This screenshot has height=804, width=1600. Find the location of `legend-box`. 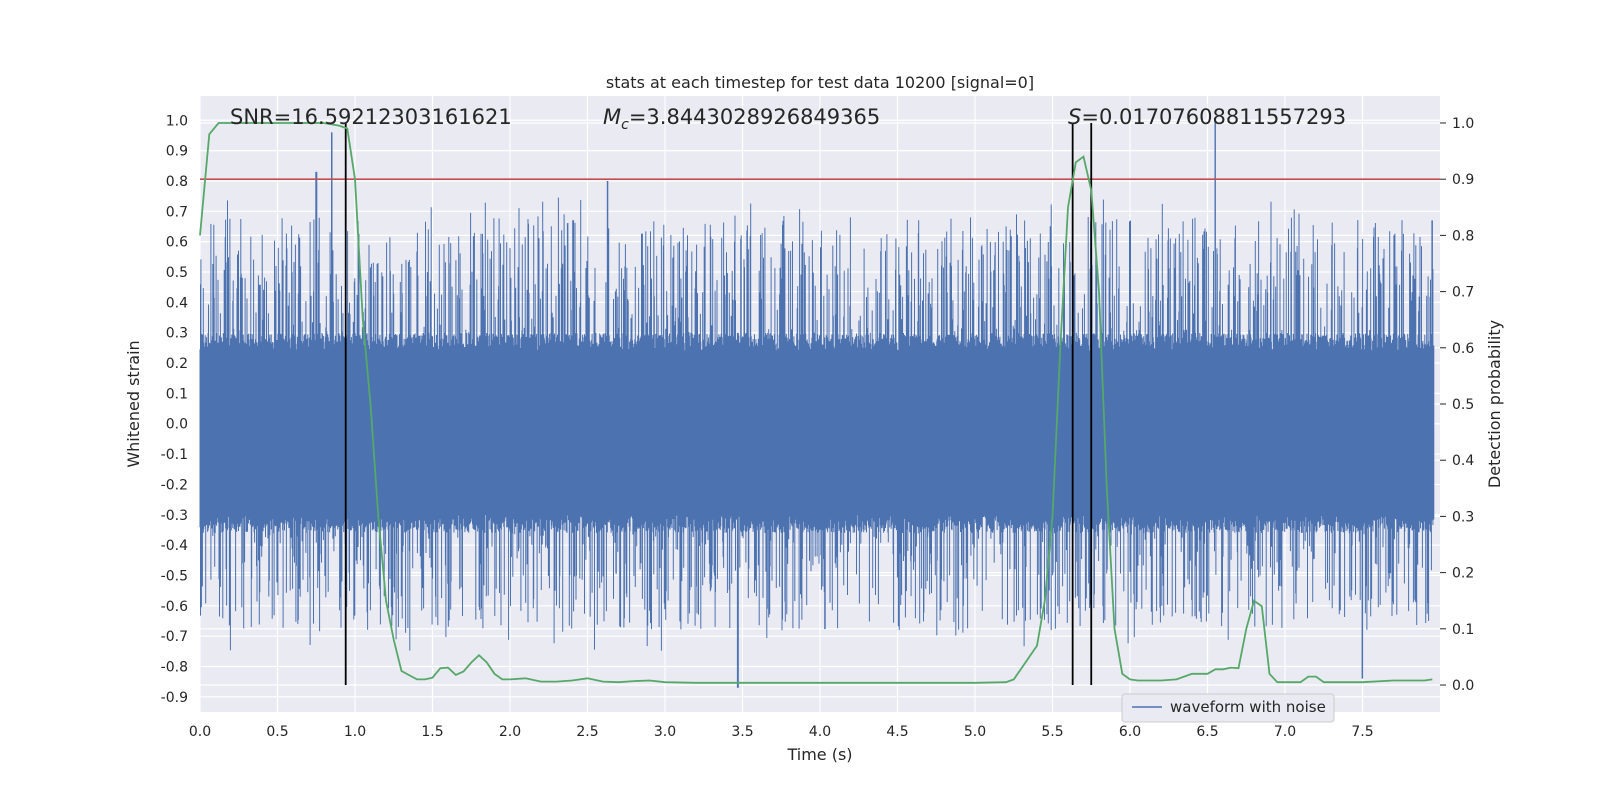

legend-box is located at coordinates (1228, 708).